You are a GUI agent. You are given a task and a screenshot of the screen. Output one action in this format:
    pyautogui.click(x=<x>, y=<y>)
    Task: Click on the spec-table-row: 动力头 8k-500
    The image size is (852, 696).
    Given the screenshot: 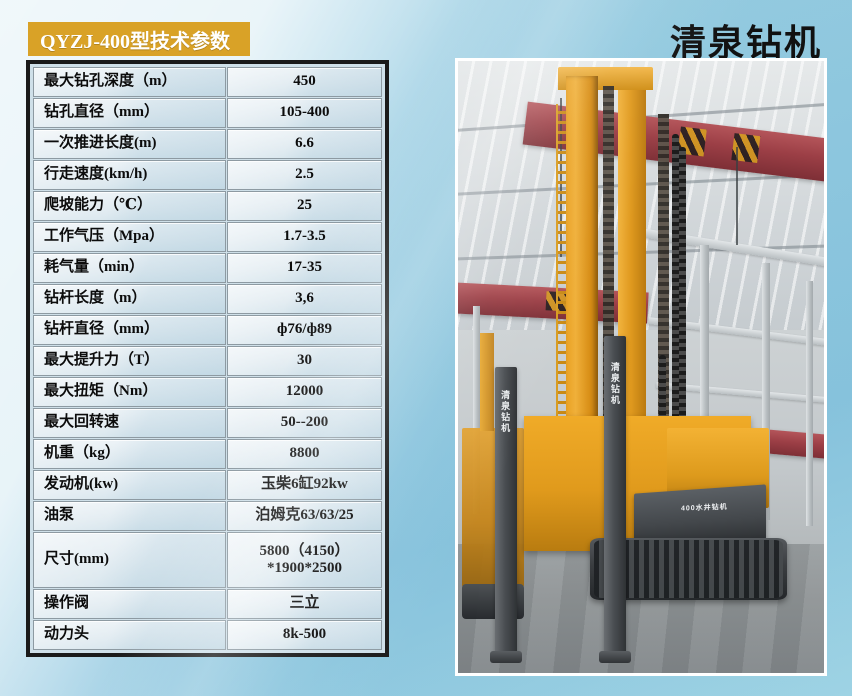 What is the action you would take?
    pyautogui.click(x=207, y=635)
    